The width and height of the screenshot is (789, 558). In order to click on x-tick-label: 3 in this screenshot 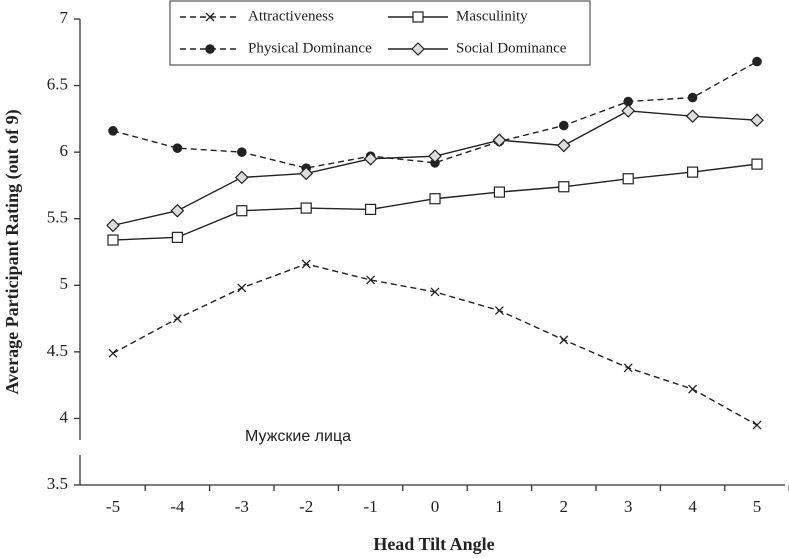, I will do `click(628, 506)`.